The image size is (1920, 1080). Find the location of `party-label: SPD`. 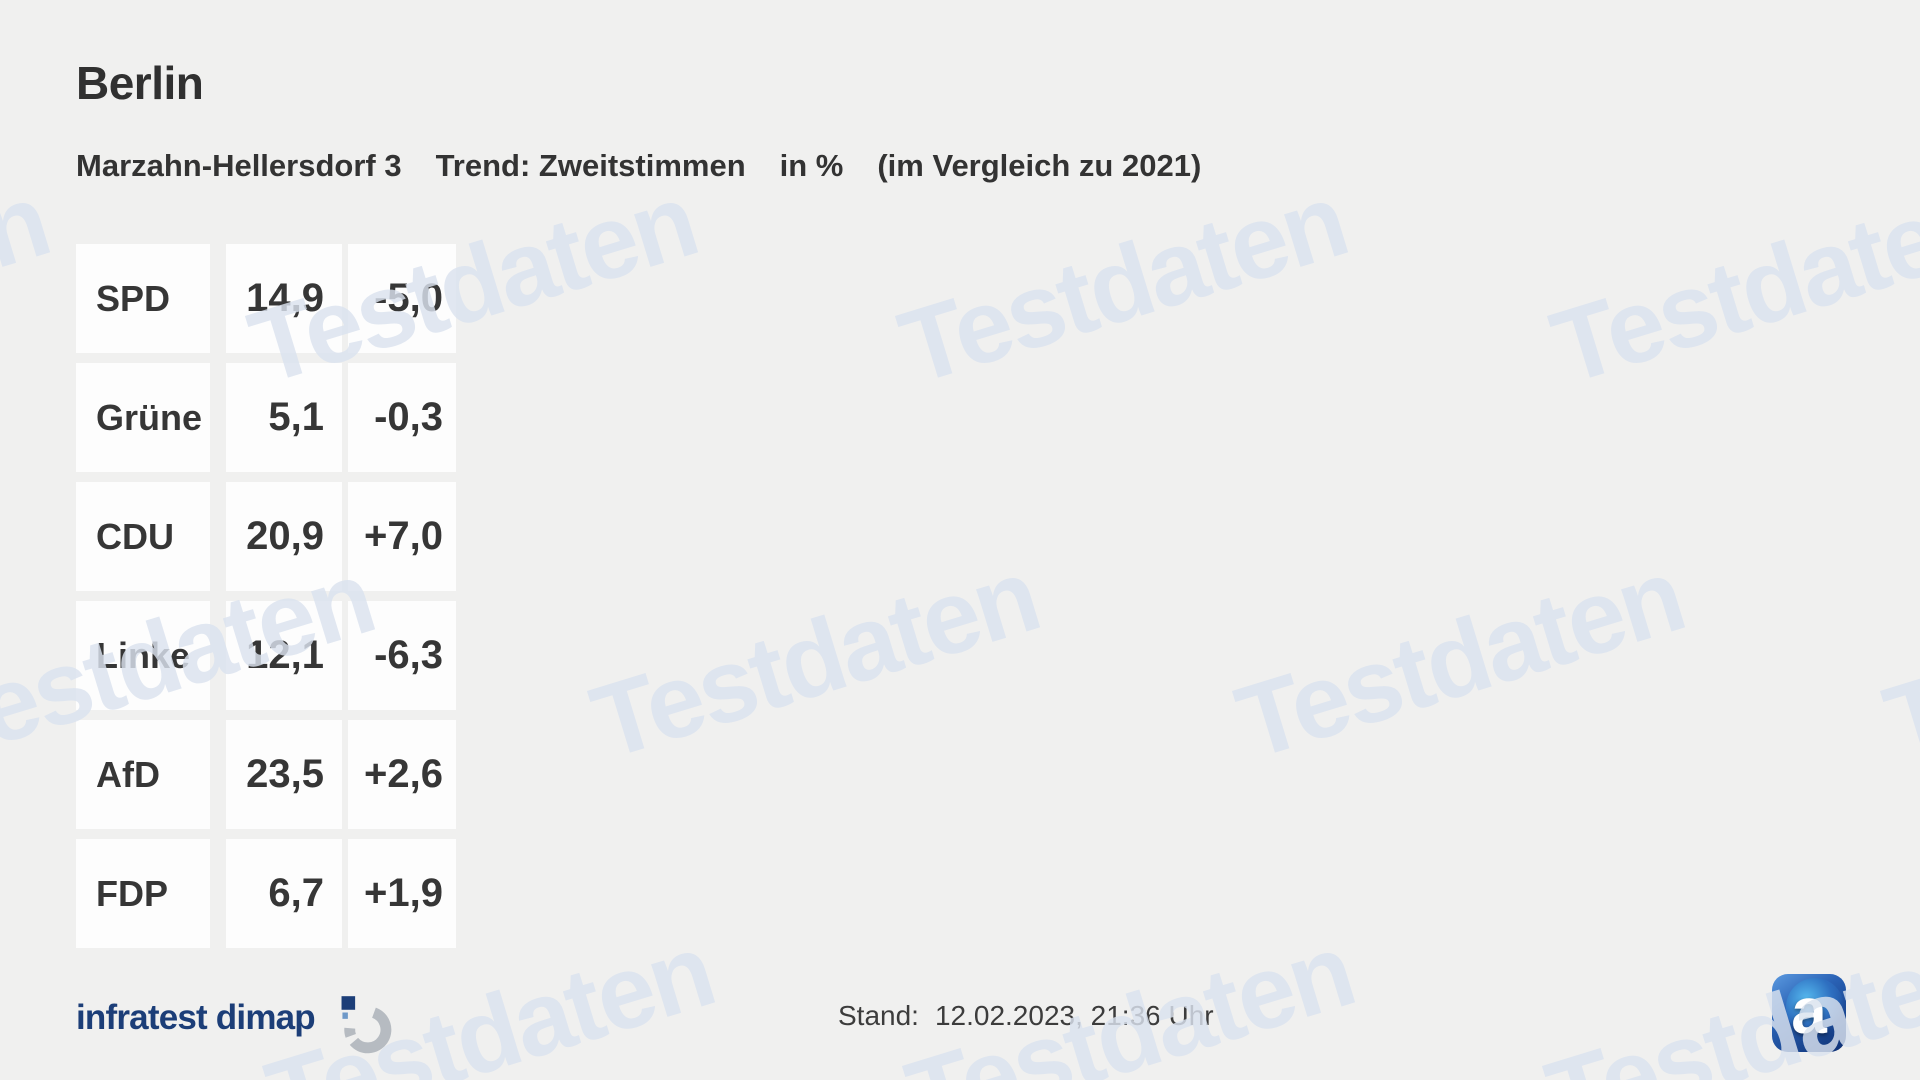

party-label: SPD is located at coordinates (143, 298).